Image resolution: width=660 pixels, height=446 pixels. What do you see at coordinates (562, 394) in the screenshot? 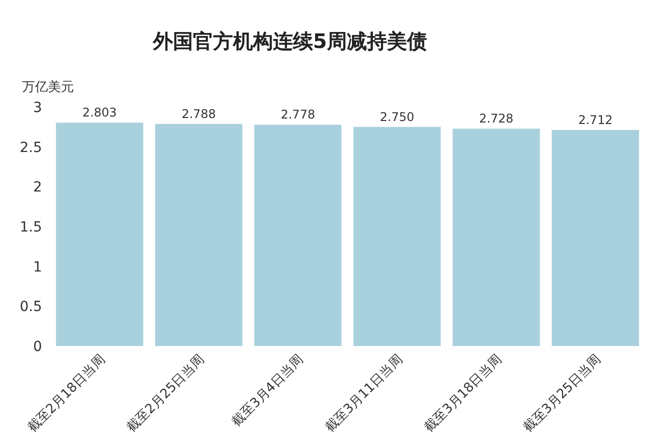
I see `x-tick-label: 截至3月25日当周` at bounding box center [562, 394].